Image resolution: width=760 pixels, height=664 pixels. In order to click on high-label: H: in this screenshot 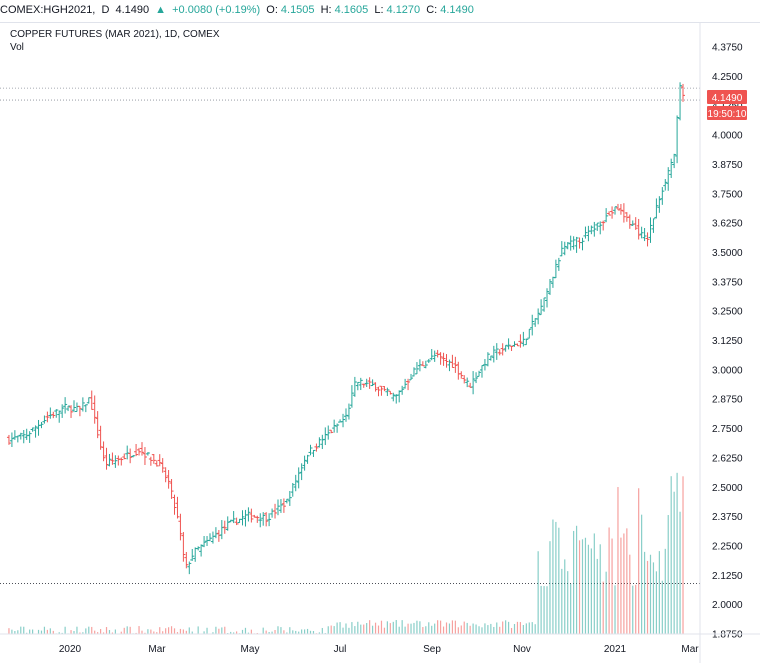, I will do `click(326, 10)`.